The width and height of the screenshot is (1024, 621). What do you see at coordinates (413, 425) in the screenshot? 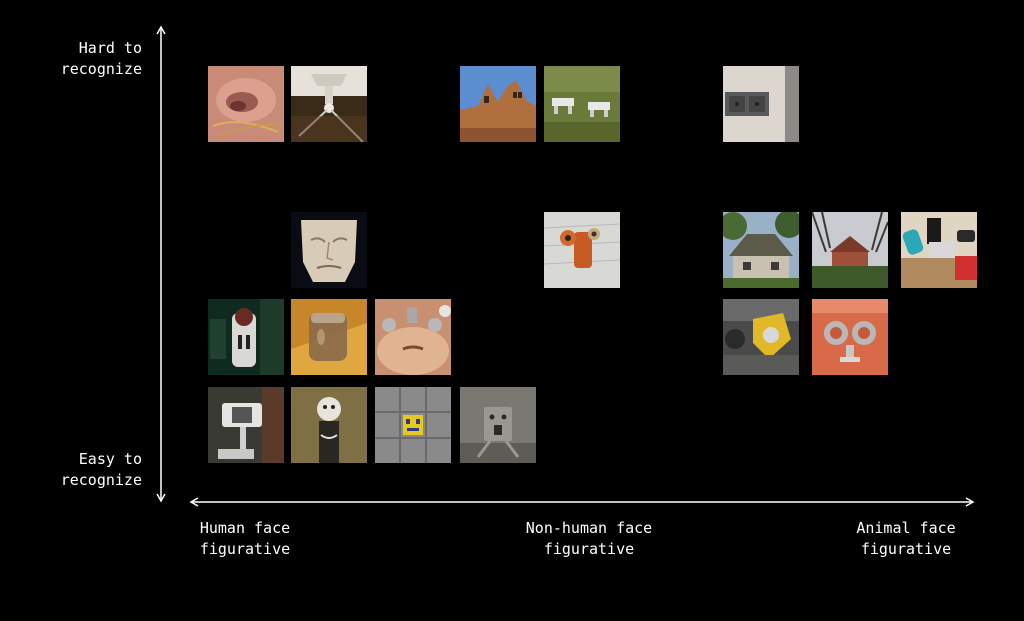
I see `photo-pavement-tile-face` at bounding box center [413, 425].